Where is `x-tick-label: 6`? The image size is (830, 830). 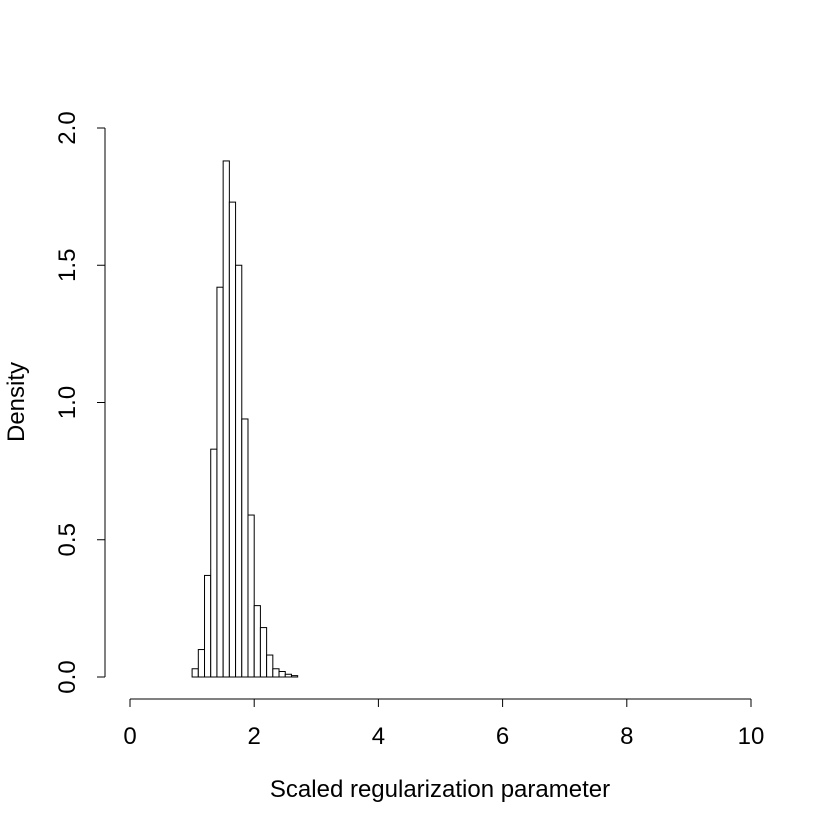 x-tick-label: 6 is located at coordinates (502, 736).